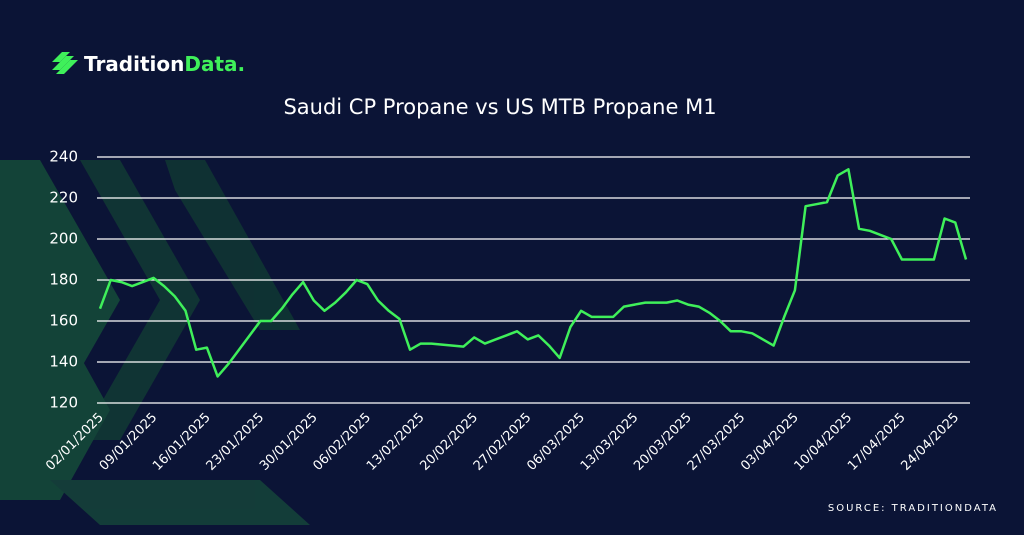 Image resolution: width=1024 pixels, height=535 pixels. I want to click on y-tick-label: 240, so click(63, 157).